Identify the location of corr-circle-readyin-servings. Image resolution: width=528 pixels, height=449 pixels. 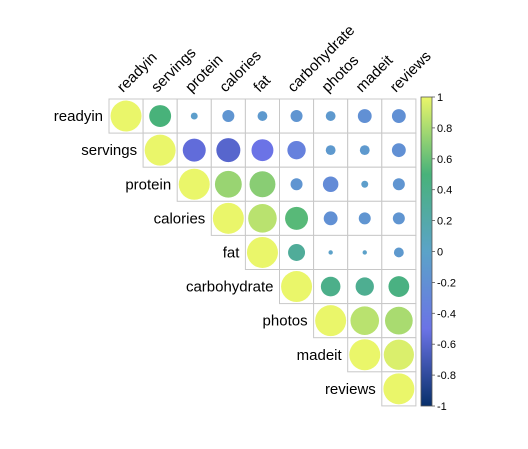
(160, 116).